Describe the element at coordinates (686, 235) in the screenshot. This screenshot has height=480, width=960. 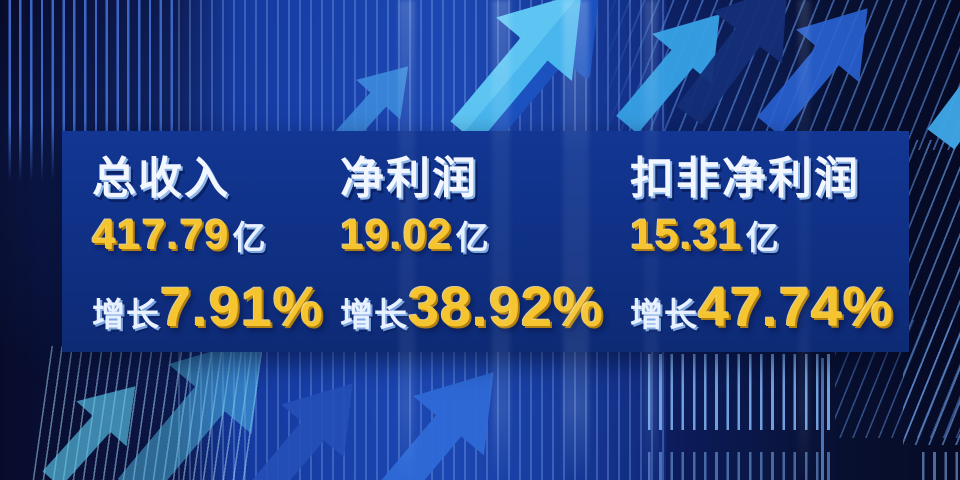
I see `metric-value: 15.31` at that location.